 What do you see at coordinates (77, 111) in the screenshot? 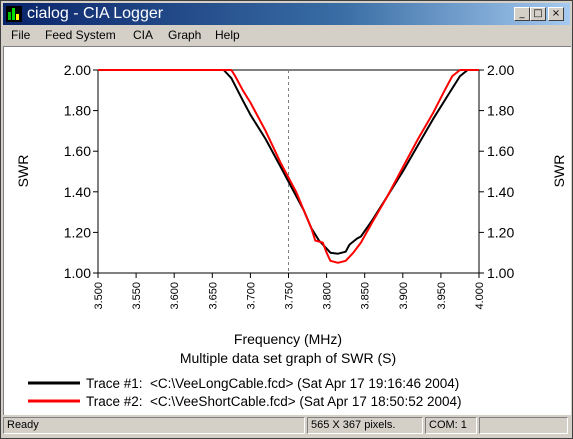
I see `y-tick-label-left: 1.80` at bounding box center [77, 111].